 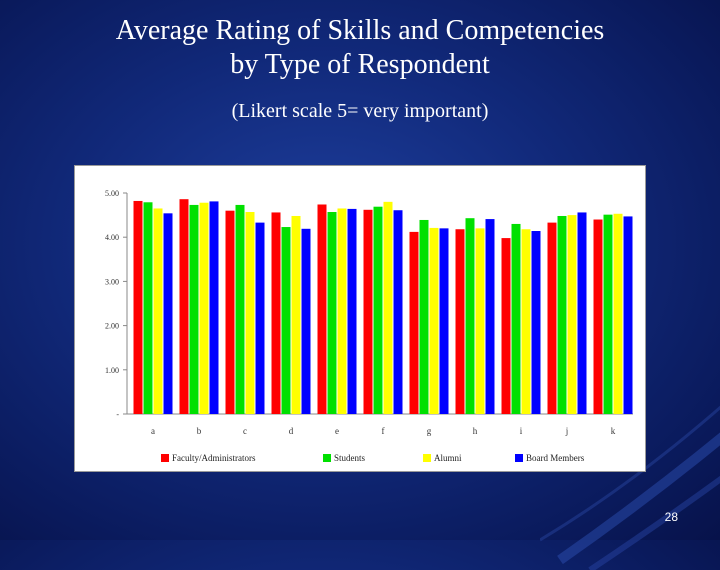 What do you see at coordinates (521, 431) in the screenshot?
I see `x-tick-label: i` at bounding box center [521, 431].